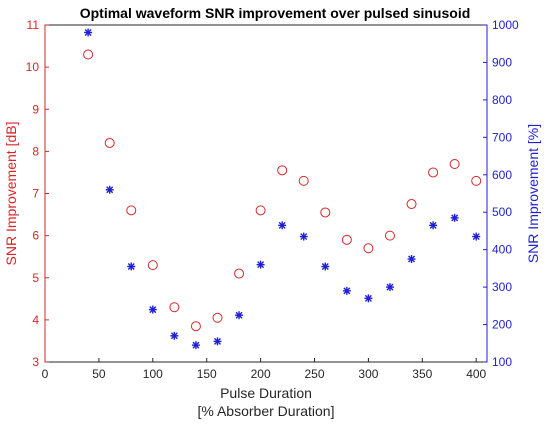 The image size is (550, 425). What do you see at coordinates (502, 175) in the screenshot?
I see `right-tick-label: 600` at bounding box center [502, 175].